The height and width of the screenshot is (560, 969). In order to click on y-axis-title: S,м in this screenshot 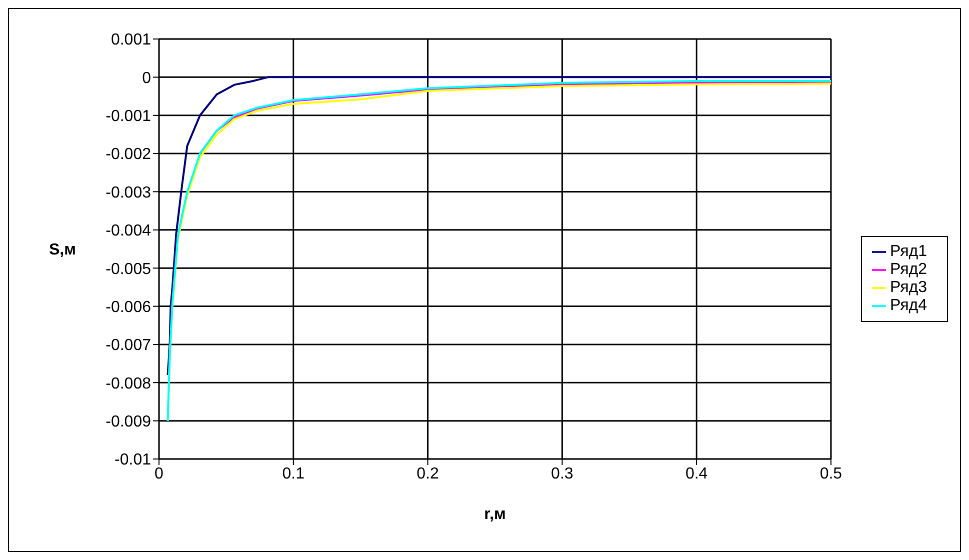, I will do `click(62, 250)`.